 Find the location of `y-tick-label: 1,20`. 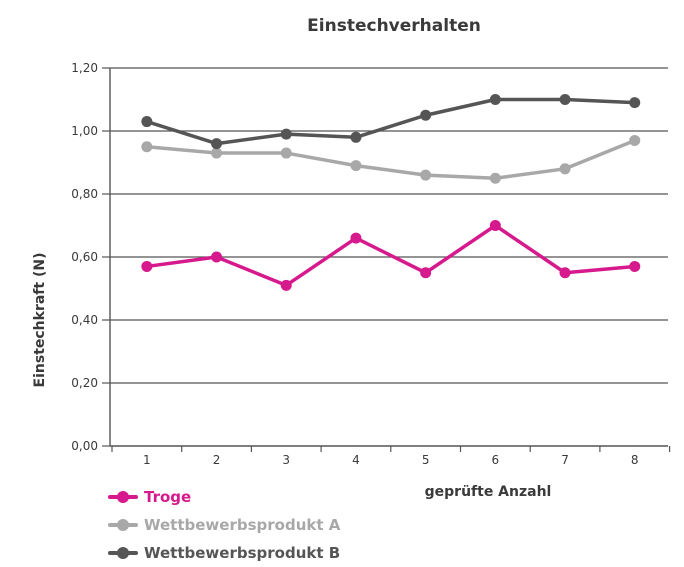

y-tick-label: 1,20 is located at coordinates (84, 68).